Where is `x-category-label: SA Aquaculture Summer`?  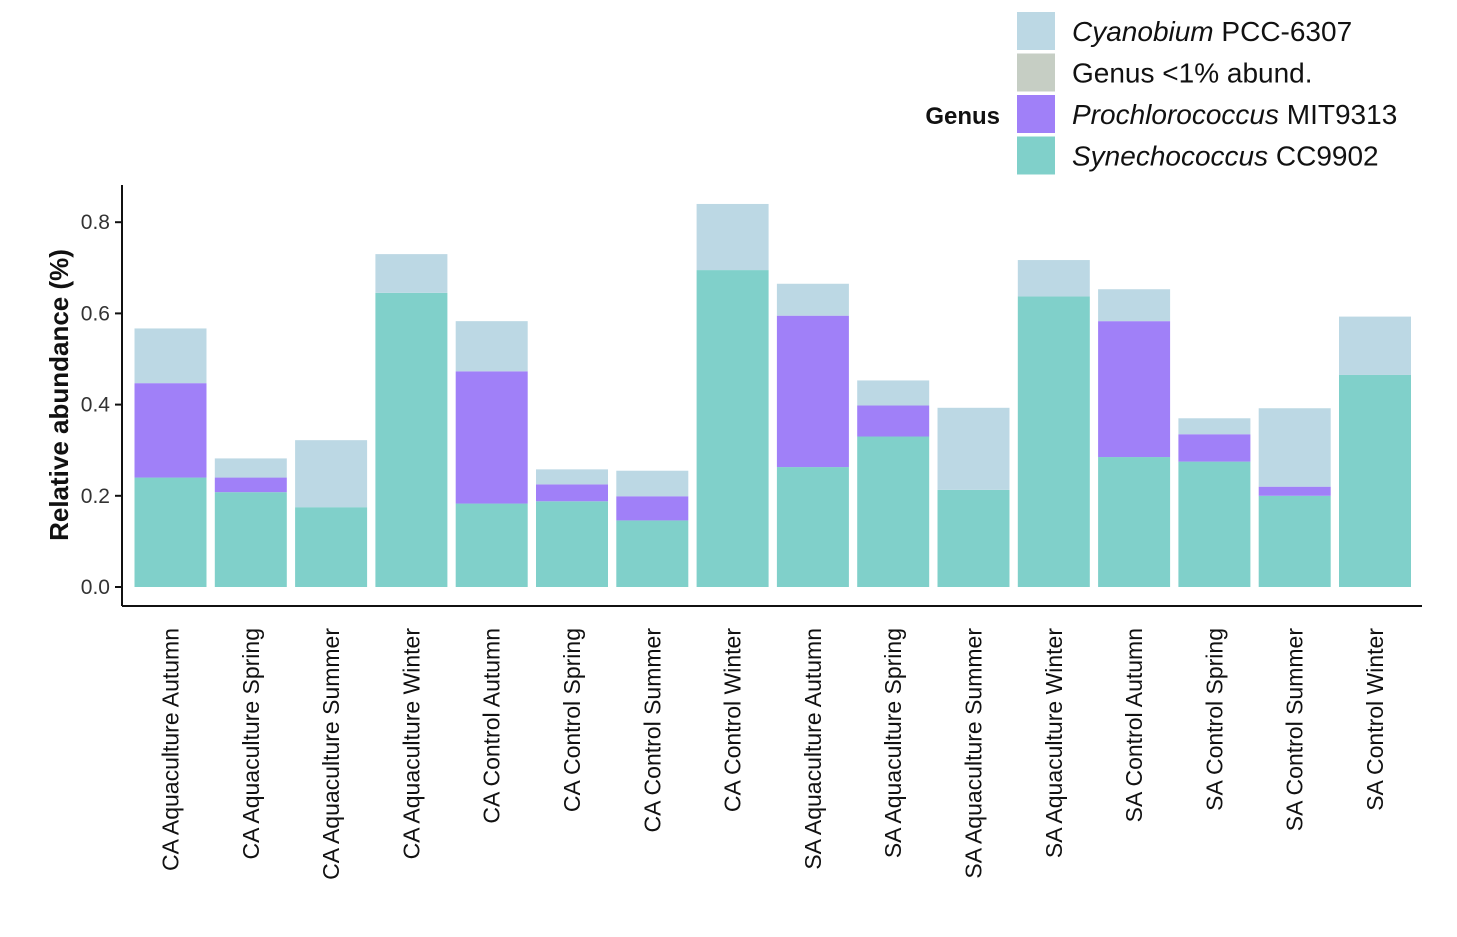 x-category-label: SA Aquaculture Summer is located at coordinates (974, 753).